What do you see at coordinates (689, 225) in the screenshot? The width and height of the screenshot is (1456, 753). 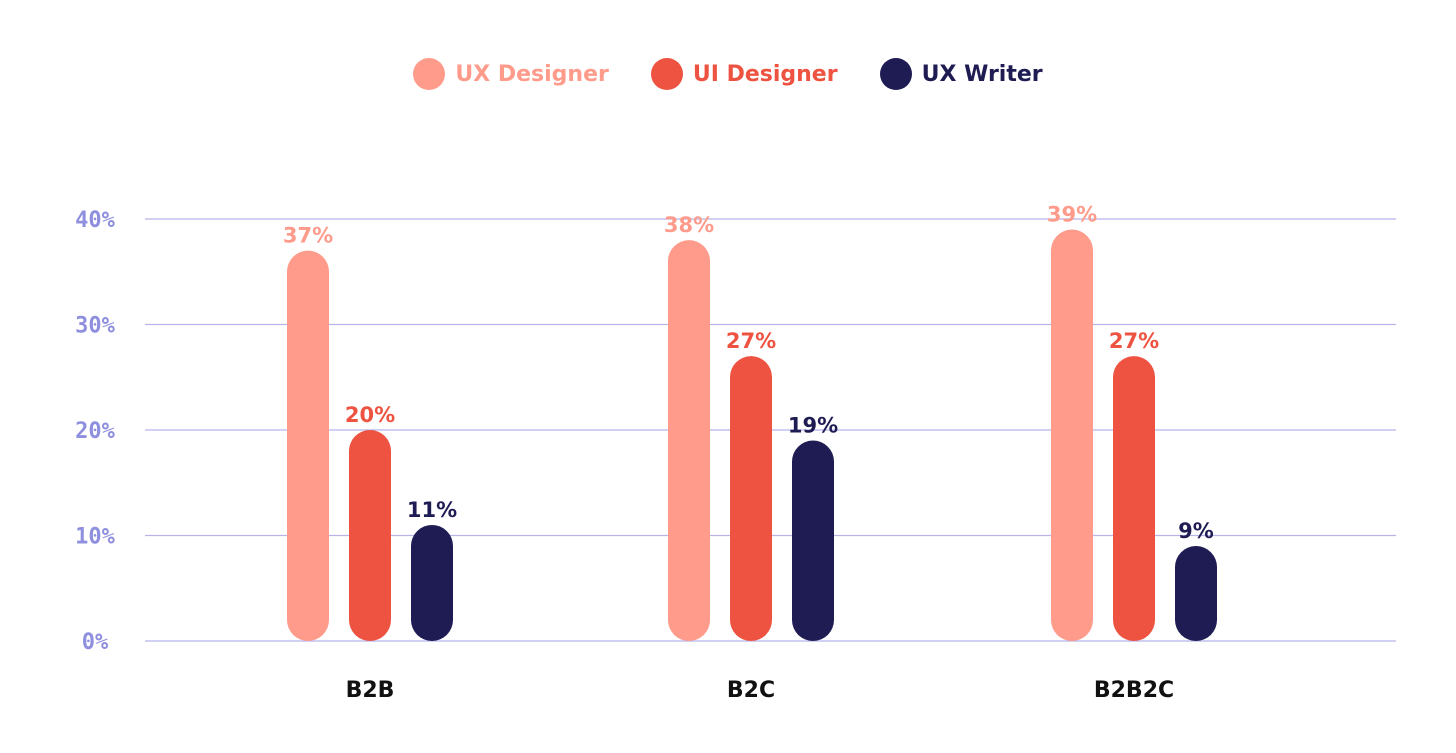 I see `bar-value-label: 38%` at bounding box center [689, 225].